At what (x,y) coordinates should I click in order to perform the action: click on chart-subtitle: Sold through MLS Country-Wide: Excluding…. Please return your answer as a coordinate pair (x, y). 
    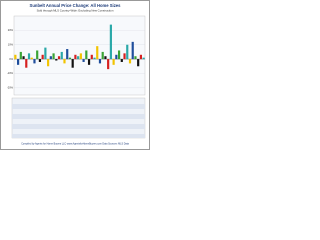
    Looking at the image, I should click on (75, 11).